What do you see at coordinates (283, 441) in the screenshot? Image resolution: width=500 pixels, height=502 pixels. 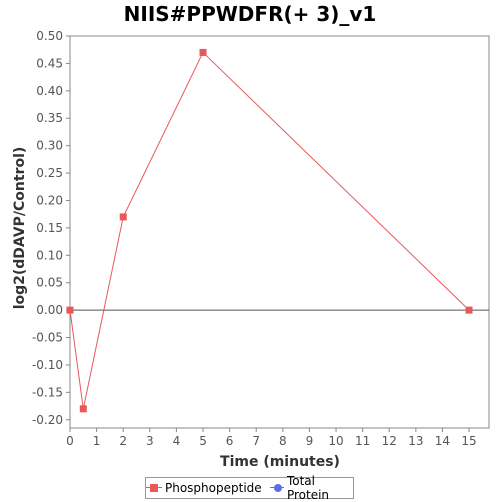 I see `x-tick-label: 8` at bounding box center [283, 441].